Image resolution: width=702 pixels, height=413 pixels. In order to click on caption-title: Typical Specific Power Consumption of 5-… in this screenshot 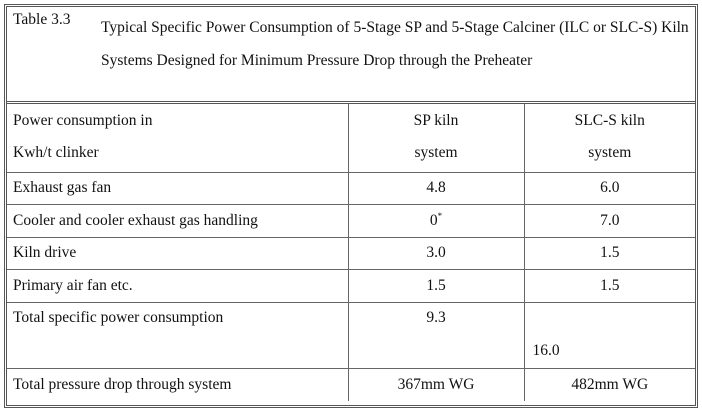, I will do `click(395, 44)`.